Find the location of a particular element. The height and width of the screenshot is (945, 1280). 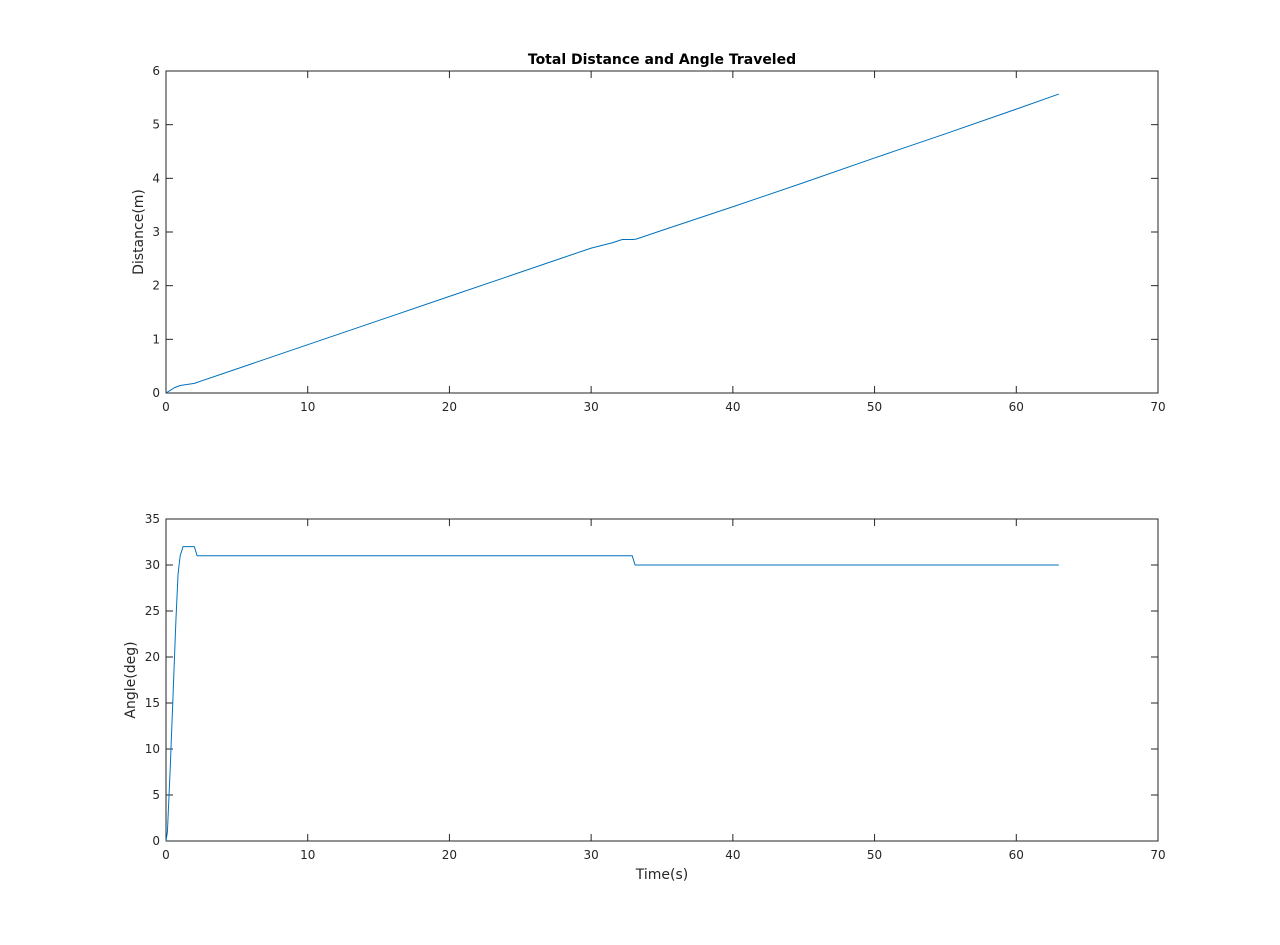

distance-y-tick-label: 3 is located at coordinates (156, 232).